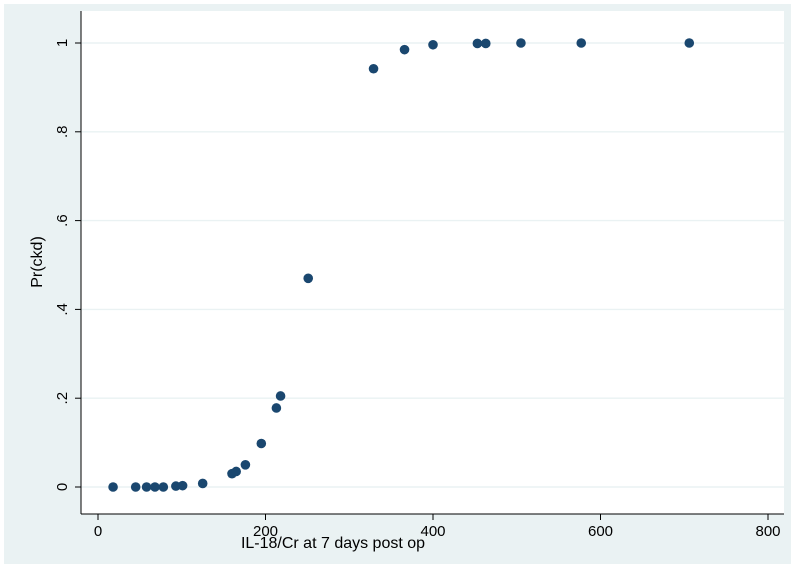 This screenshot has width=795, height=568. What do you see at coordinates (265, 531) in the screenshot?
I see `x-tick-label-1: 200` at bounding box center [265, 531].